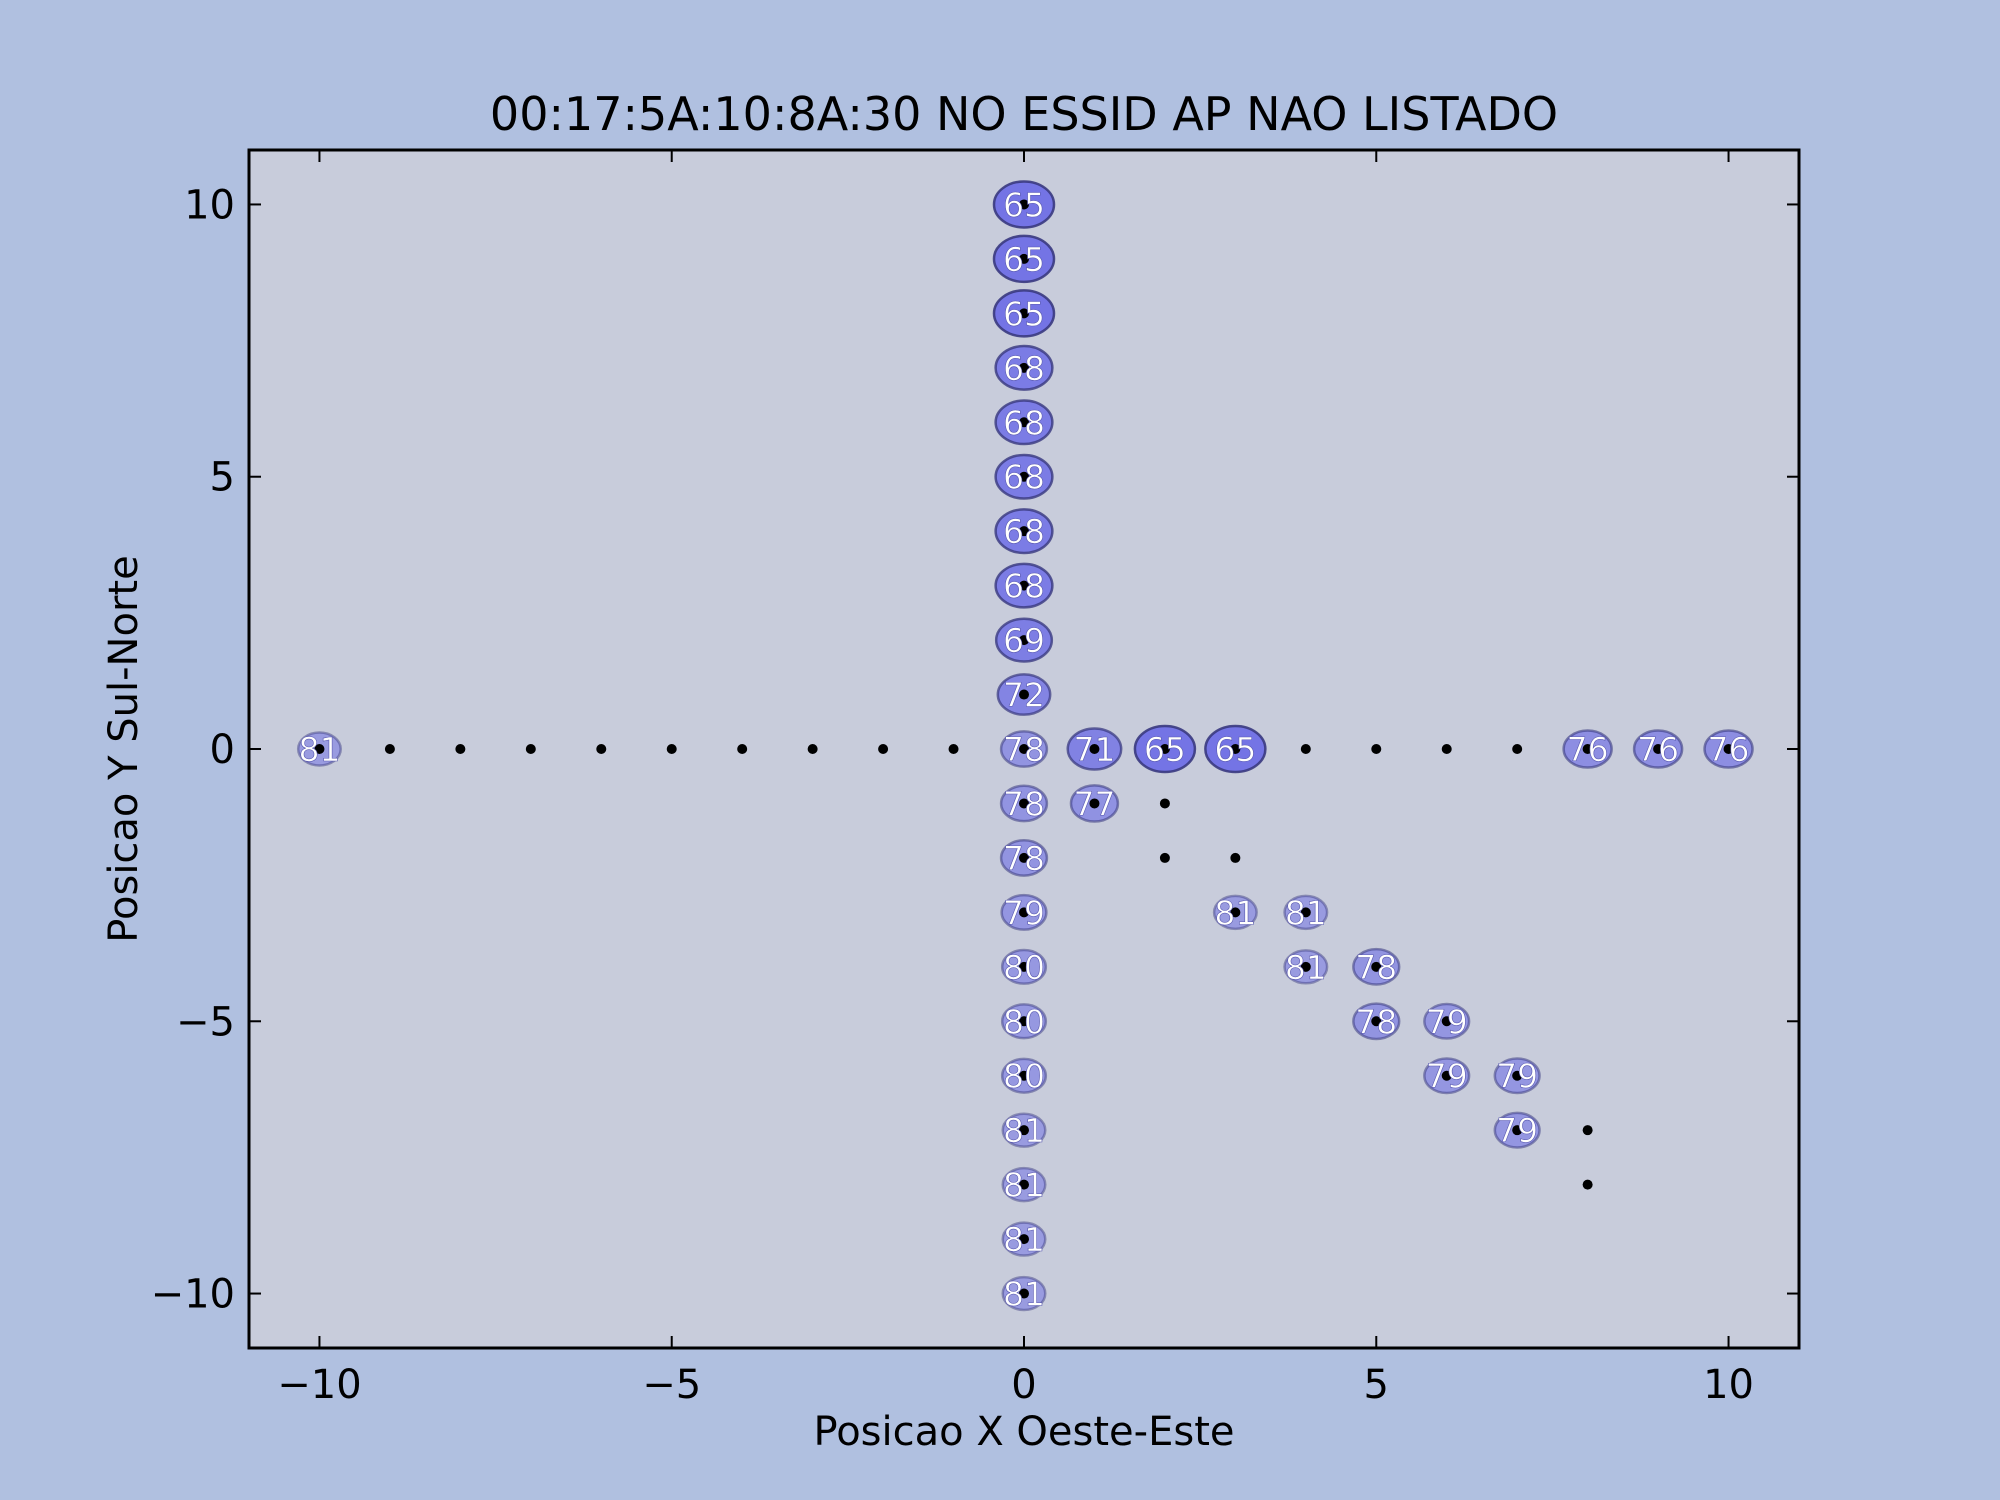 The width and height of the screenshot is (2000, 1500). I want to click on signal-label: 69, so click(1024, 640).